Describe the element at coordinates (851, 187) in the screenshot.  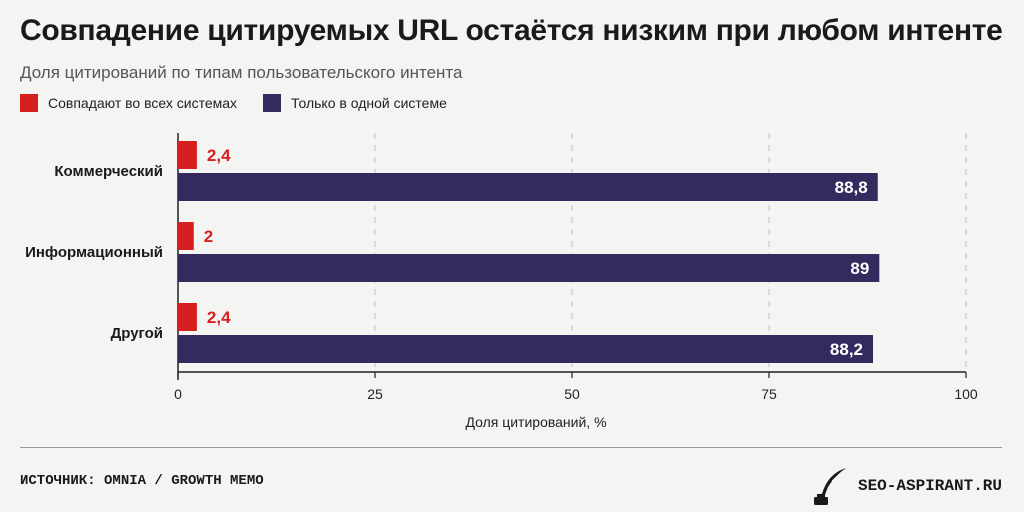
I see `data-label-one-system: 88,8` at that location.